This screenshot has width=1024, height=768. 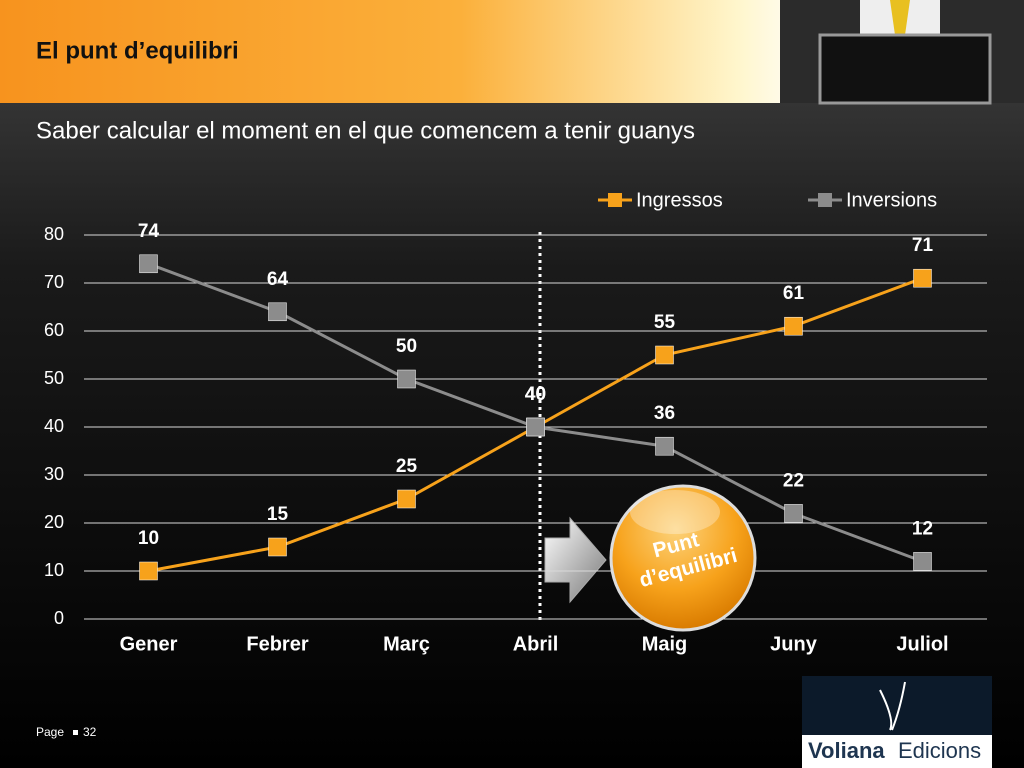 I want to click on header-photo, so click(x=902, y=52).